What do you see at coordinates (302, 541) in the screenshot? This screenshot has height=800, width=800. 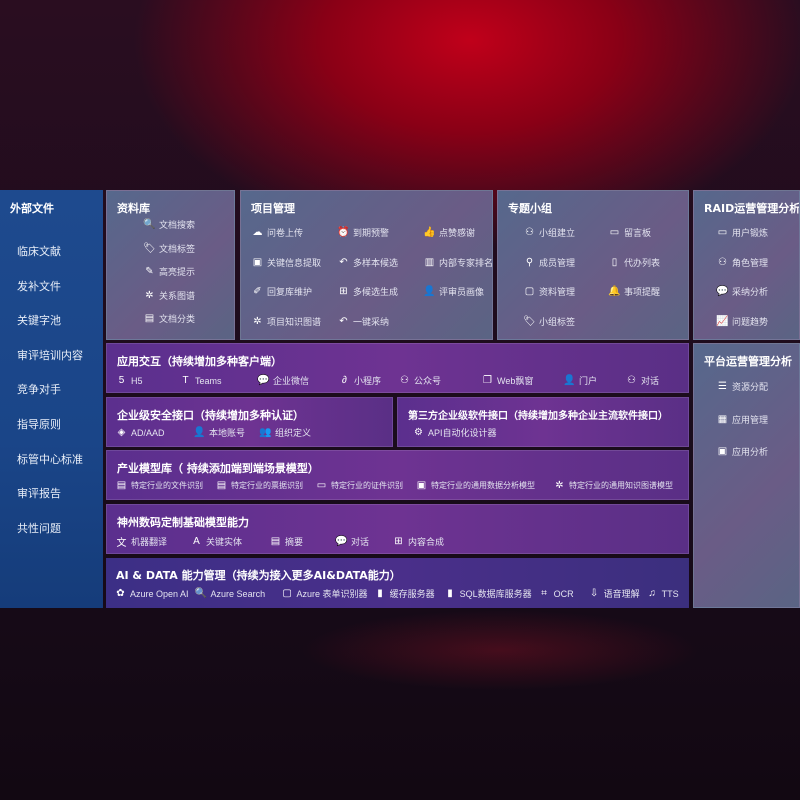 I see `feature-item: ▤ 摘要` at bounding box center [302, 541].